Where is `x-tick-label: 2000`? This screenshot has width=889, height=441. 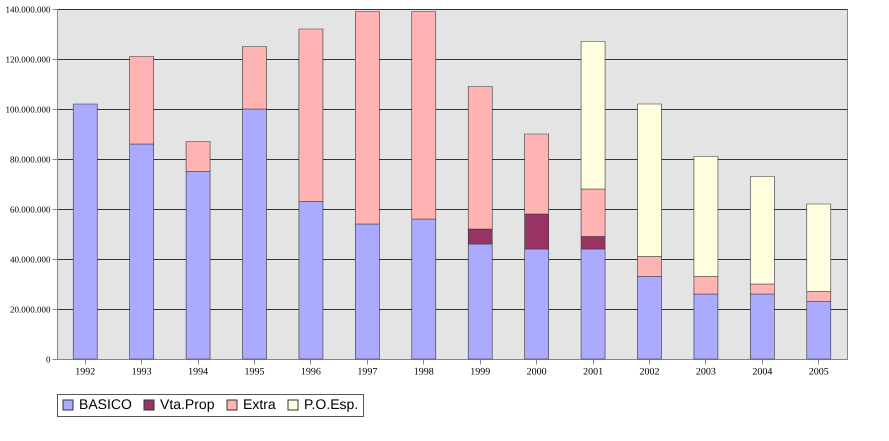 x-tick-label: 2000 is located at coordinates (536, 372).